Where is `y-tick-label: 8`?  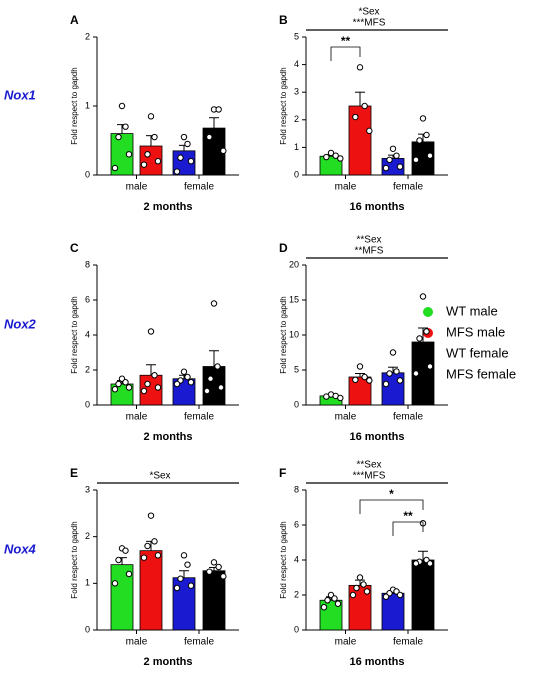
y-tick-label: 8 is located at coordinates (87, 264).